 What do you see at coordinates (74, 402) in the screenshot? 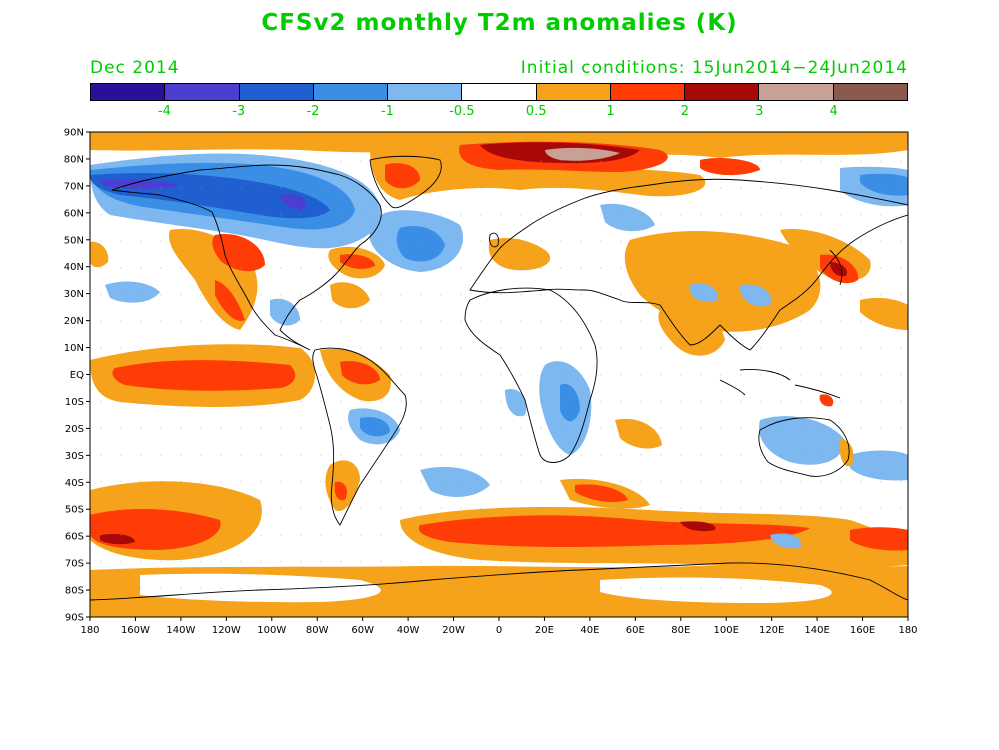
I see `lat-tick-label: 10S` at bounding box center [74, 402].